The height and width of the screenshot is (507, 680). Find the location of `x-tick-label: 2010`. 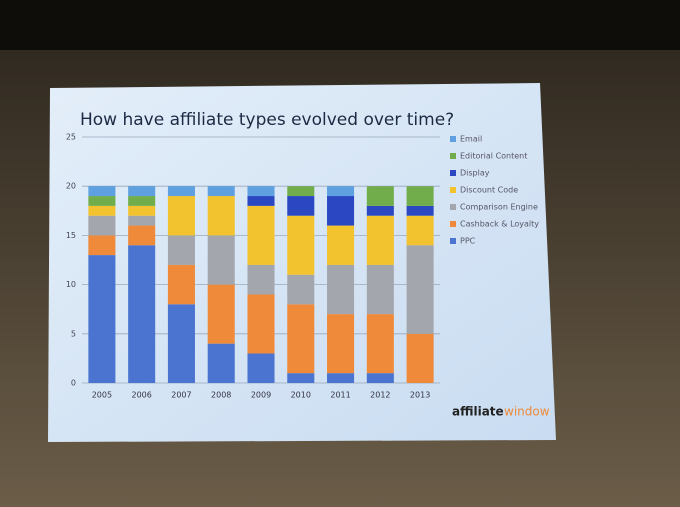

x-tick-label: 2010 is located at coordinates (301, 395).